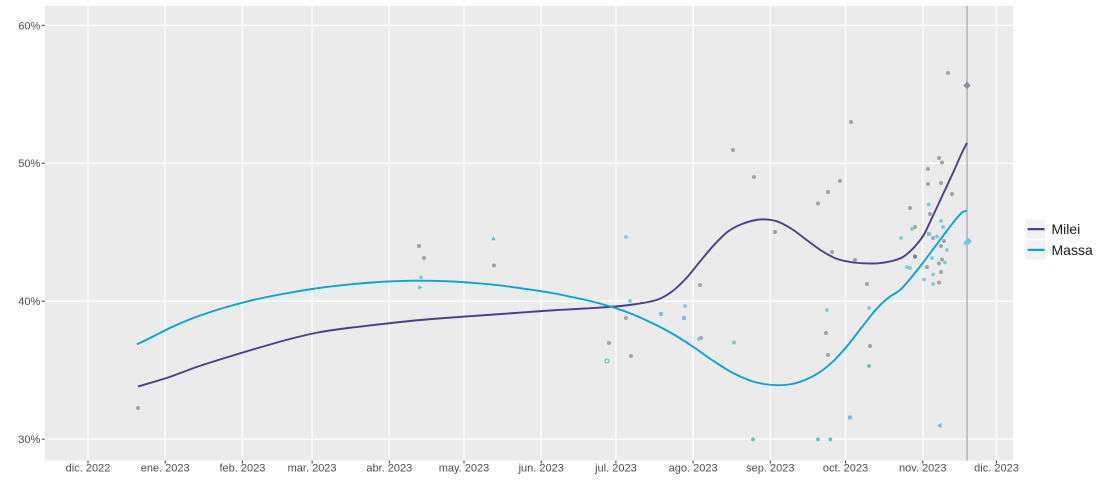  Describe the element at coordinates (389, 469) in the screenshot. I see `svg-text: abr. 2023` at that location.